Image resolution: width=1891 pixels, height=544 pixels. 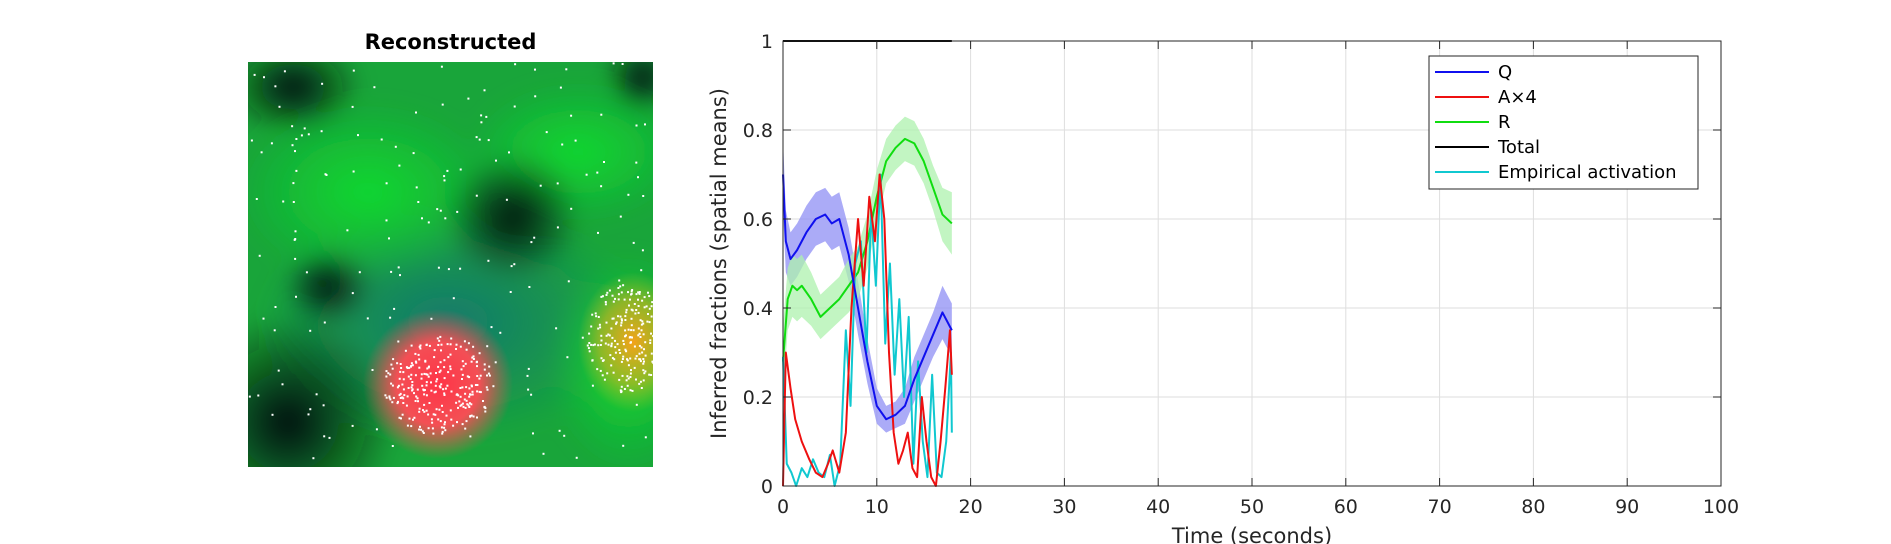 I want to click on x-tick-label: 80, so click(x=1533, y=507).